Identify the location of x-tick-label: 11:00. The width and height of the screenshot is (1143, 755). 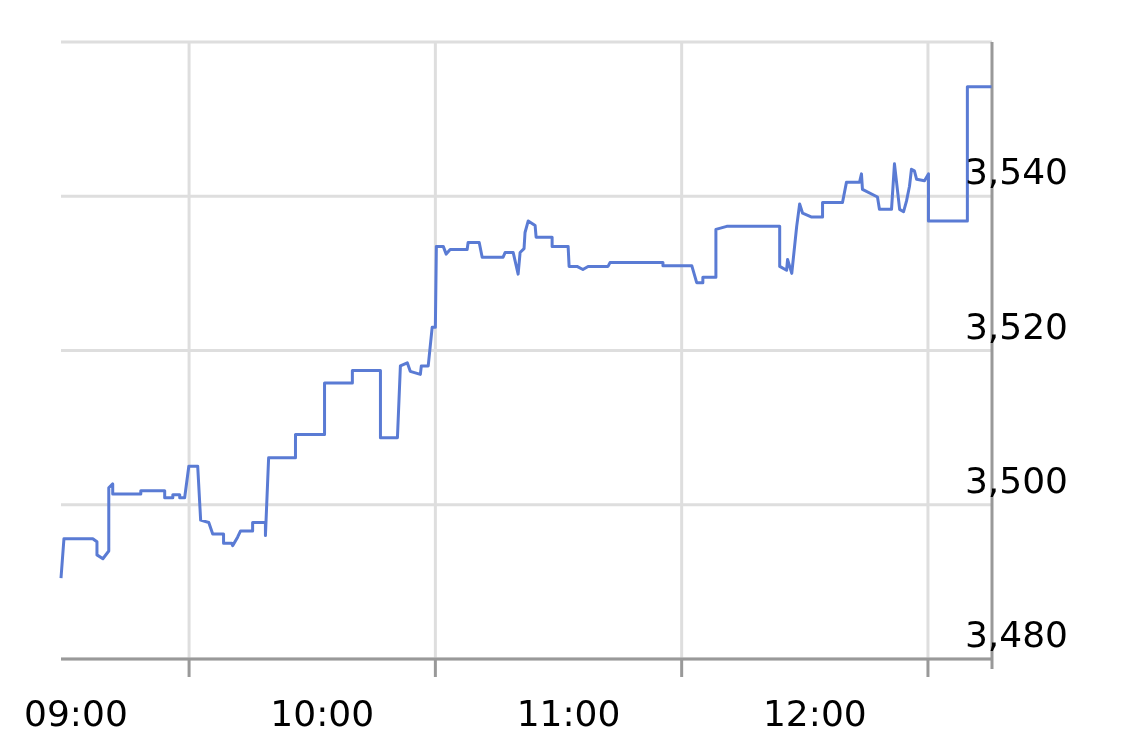
(568, 713).